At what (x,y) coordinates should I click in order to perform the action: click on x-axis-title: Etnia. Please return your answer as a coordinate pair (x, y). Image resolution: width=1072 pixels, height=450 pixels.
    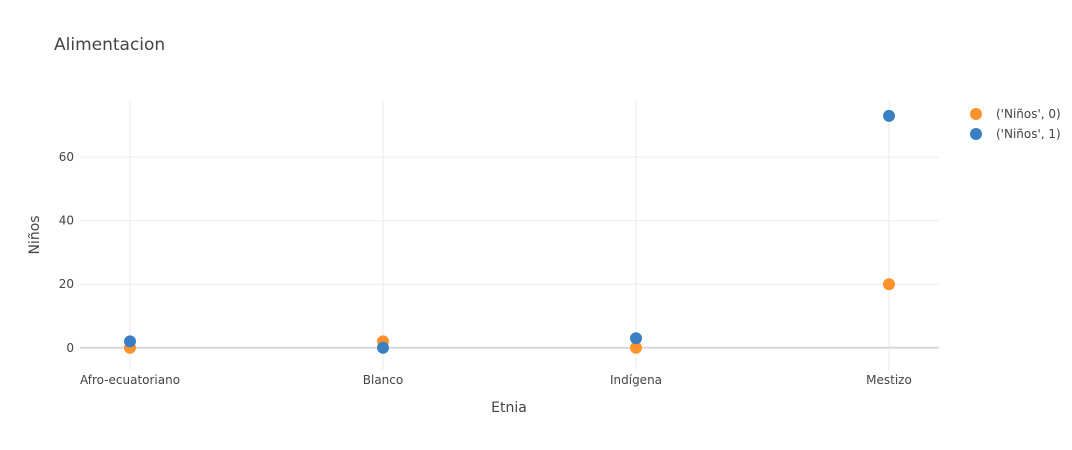
    Looking at the image, I should click on (509, 408).